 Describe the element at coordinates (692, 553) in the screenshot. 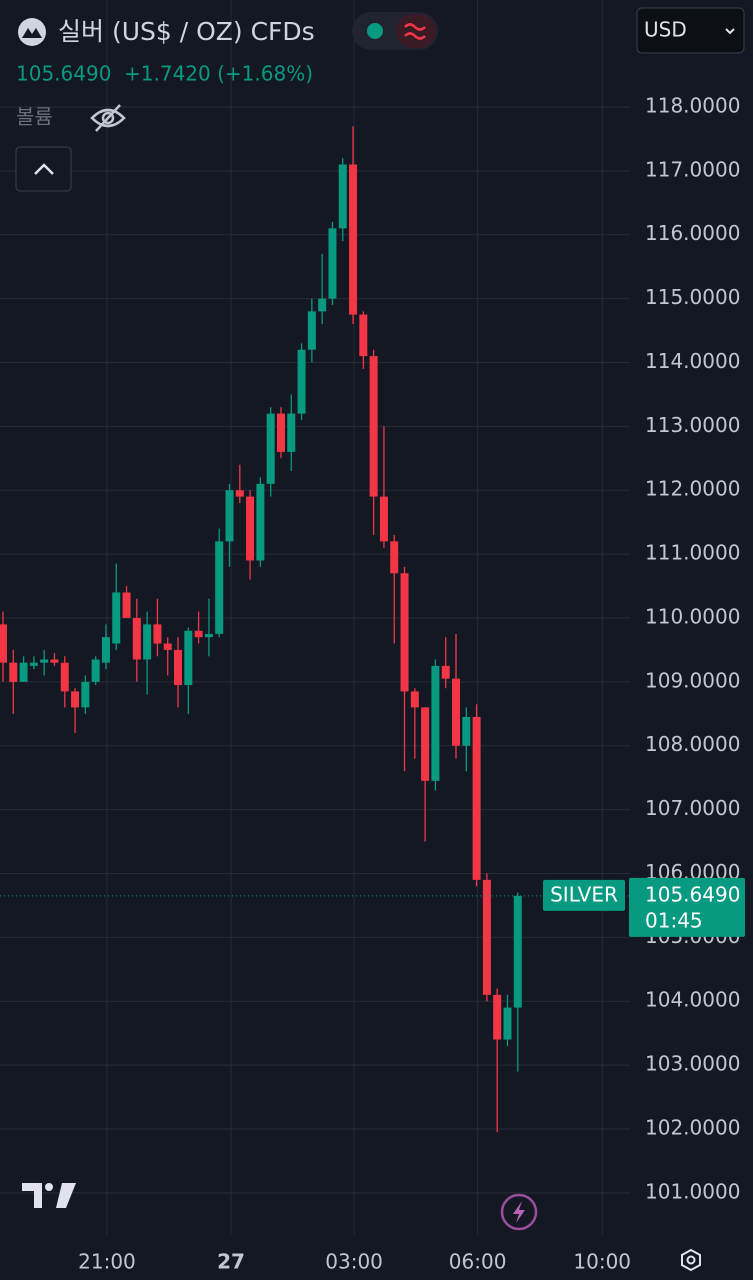

I see `y-tick-label: 111.0000` at that location.